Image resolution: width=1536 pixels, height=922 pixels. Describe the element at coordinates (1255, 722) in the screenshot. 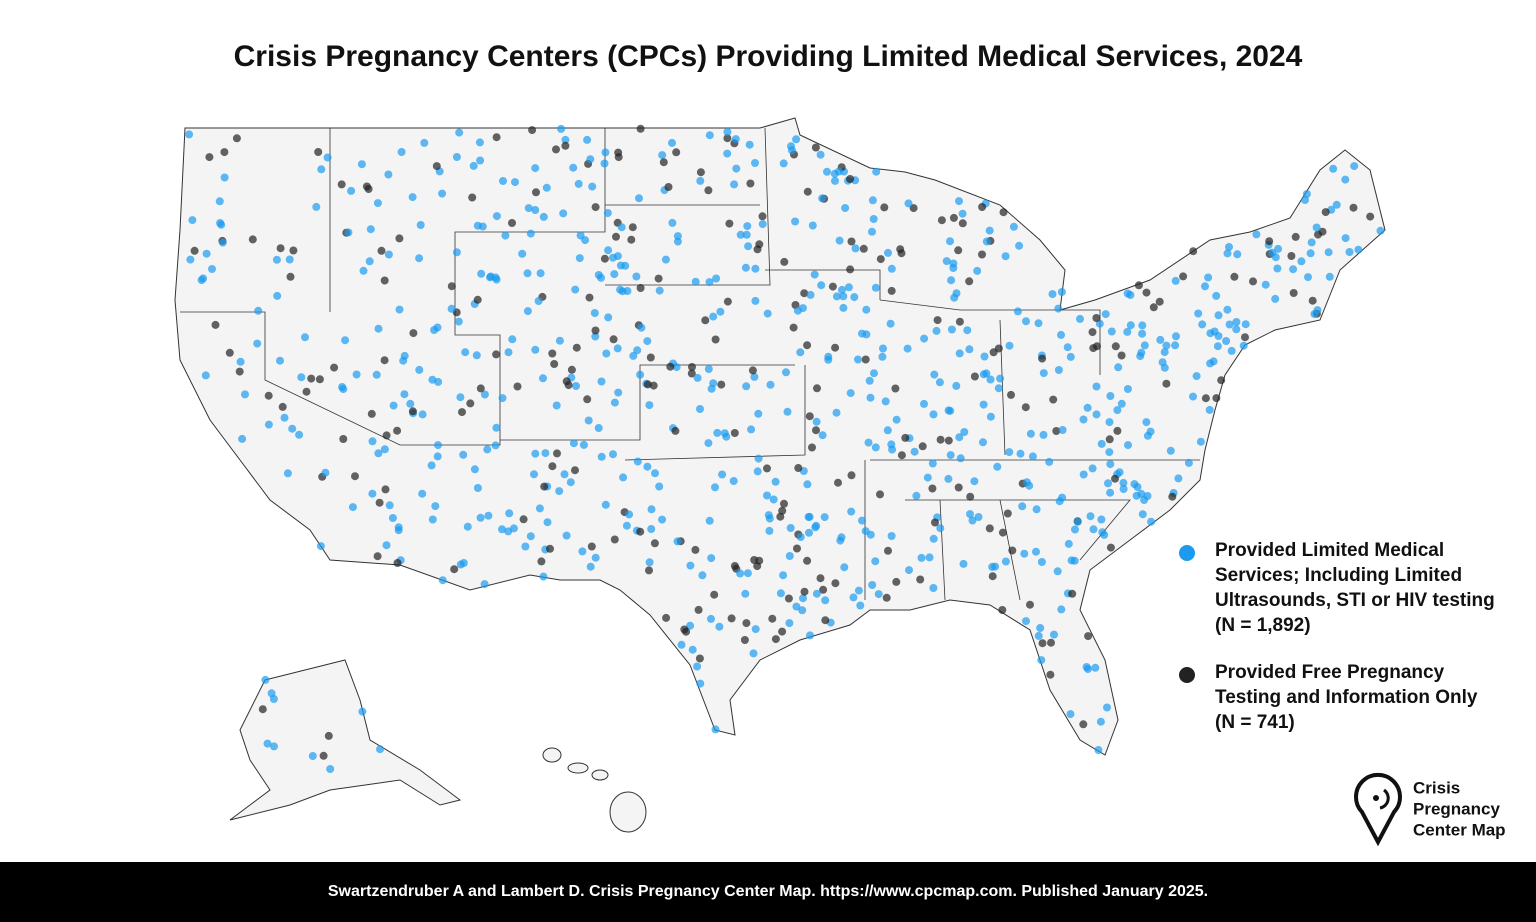

I see `legend-label: (N = 741)` at that location.